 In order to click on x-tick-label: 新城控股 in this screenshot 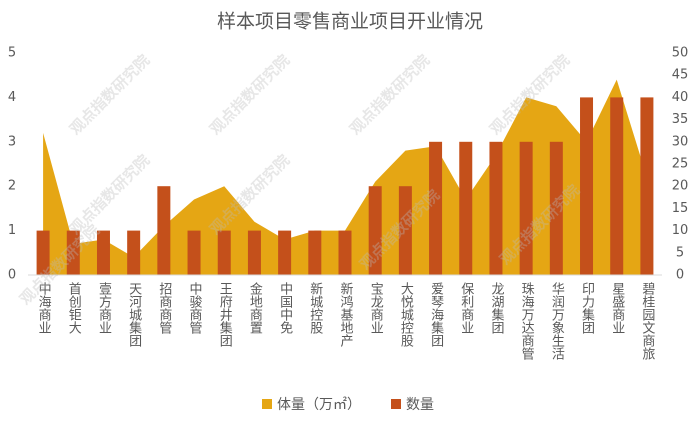, I will do `click(315, 308)`.